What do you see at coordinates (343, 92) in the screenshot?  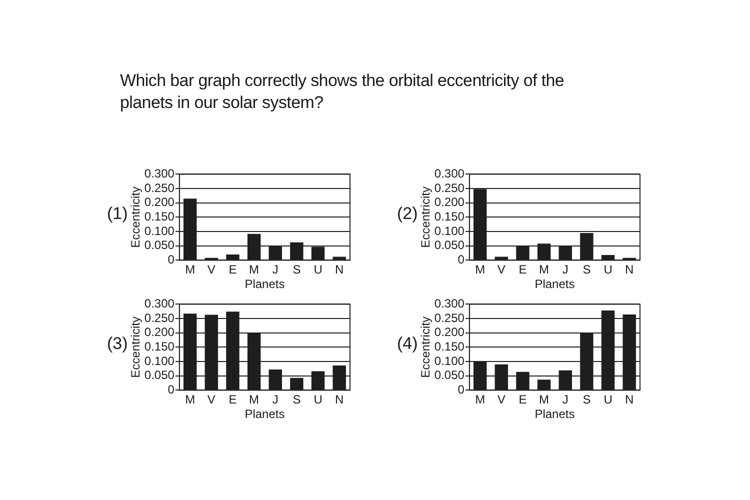 I see `chart-title: Which bar graph correctly shows the orbital eccentricity of the planets in our solar system?` at bounding box center [343, 92].